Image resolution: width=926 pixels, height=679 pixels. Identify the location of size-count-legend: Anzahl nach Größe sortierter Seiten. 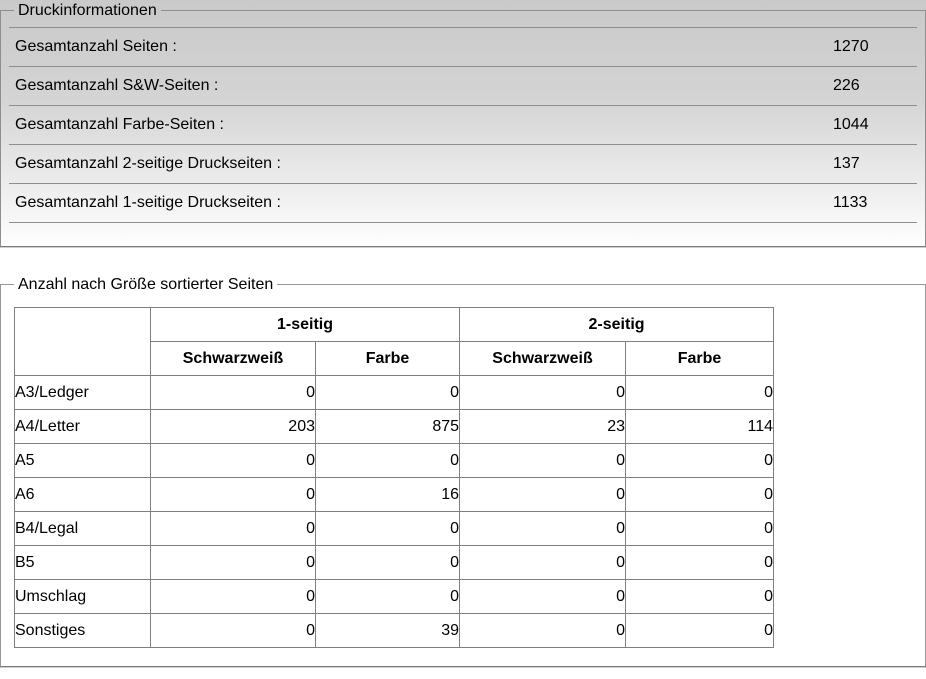
(146, 284).